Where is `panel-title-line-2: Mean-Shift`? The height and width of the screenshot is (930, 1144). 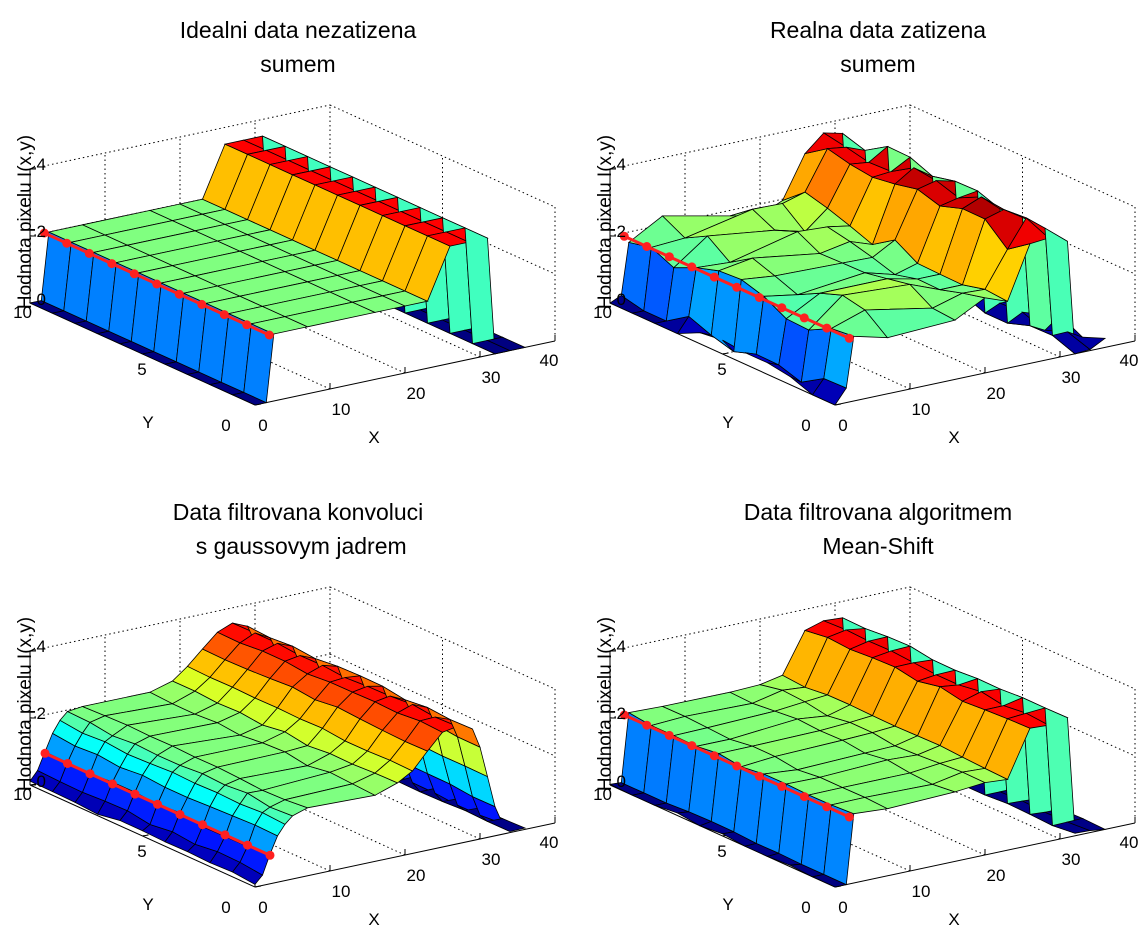
panel-title-line-2: Mean-Shift is located at coordinates (878, 546).